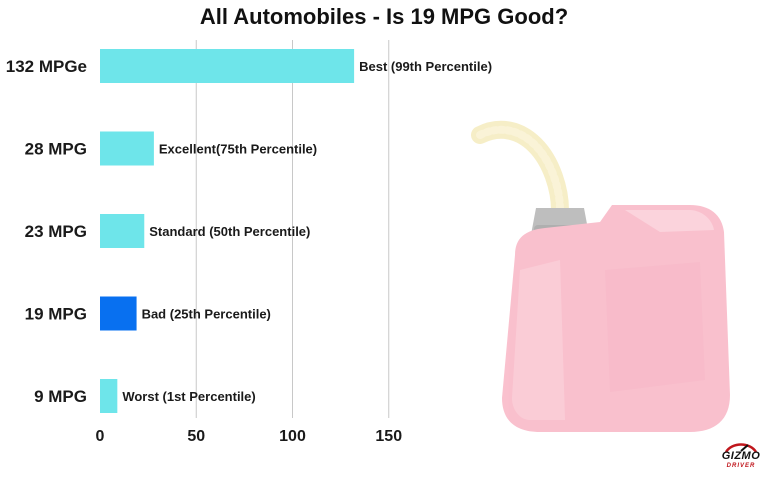 Image resolution: width=768 pixels, height=480 pixels. I want to click on logo-swoosh-icon, so click(741, 448).